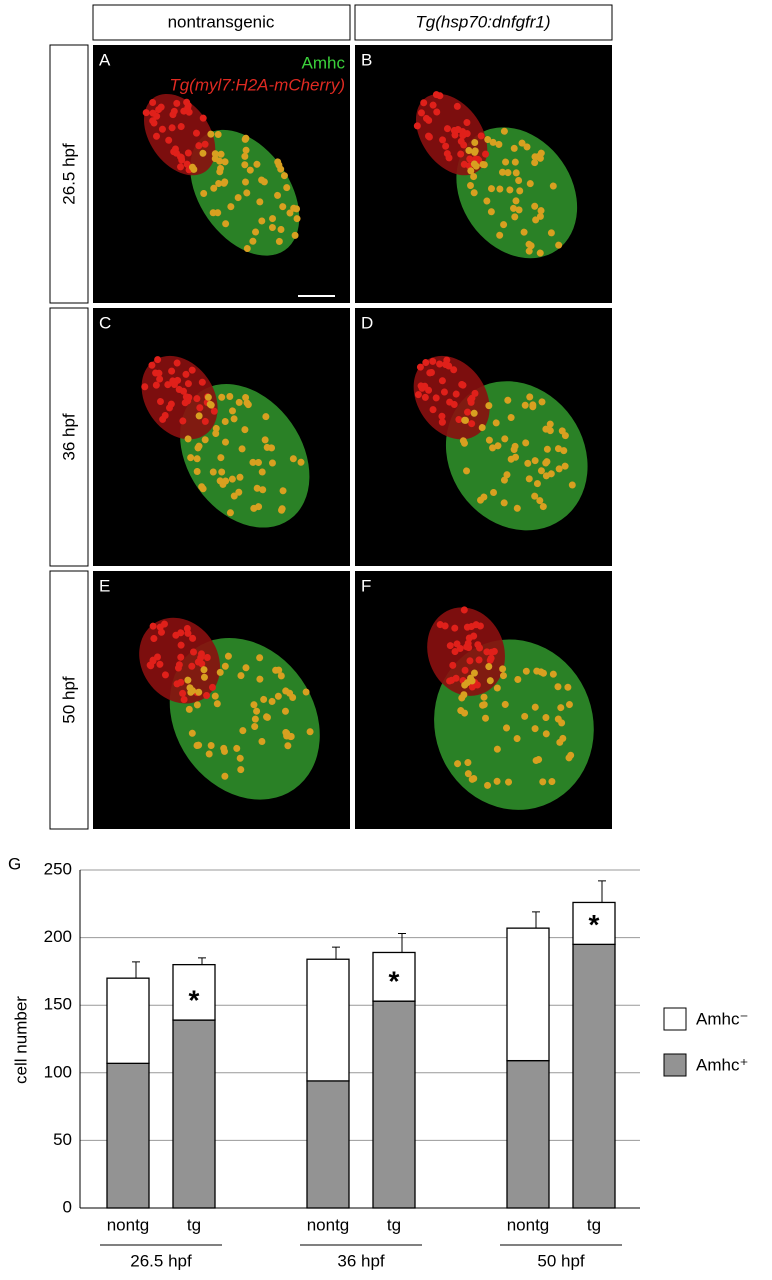  What do you see at coordinates (58, 1071) in the screenshot?
I see `y-tick-label: 100` at bounding box center [58, 1071].